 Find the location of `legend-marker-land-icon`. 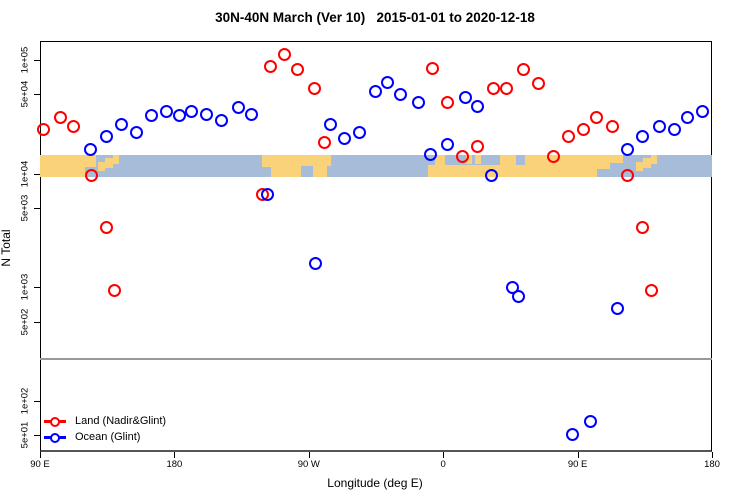

legend-marker-land-icon is located at coordinates (55, 422).